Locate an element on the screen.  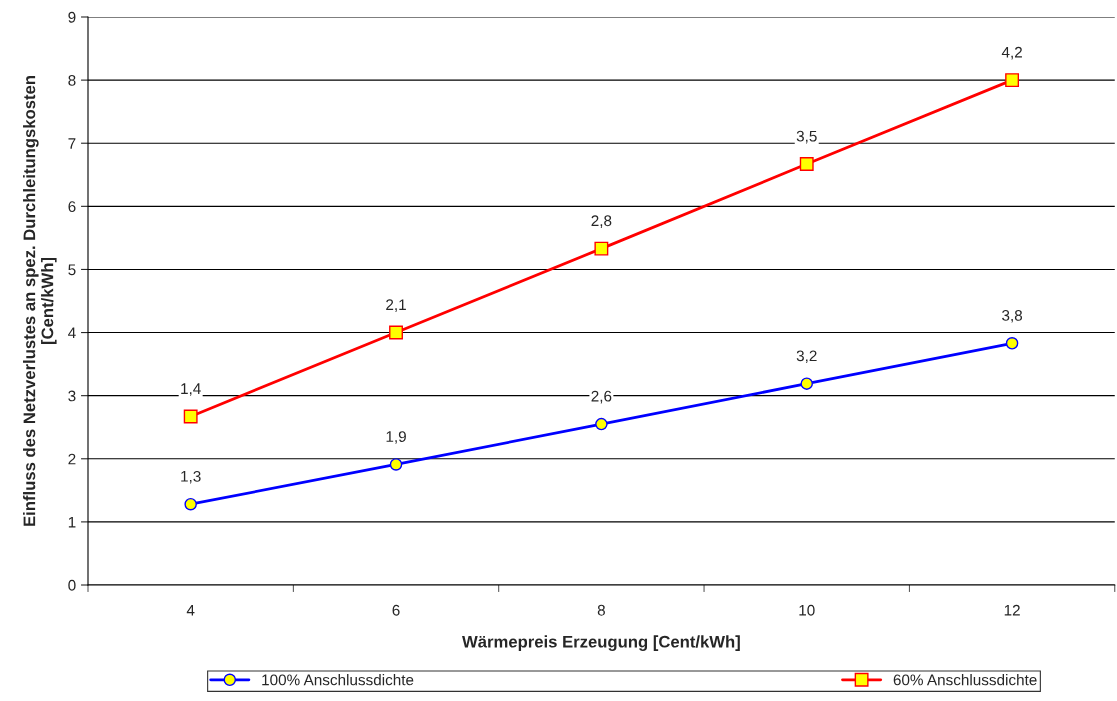
annotation: 1,4 is located at coordinates (191, 389).